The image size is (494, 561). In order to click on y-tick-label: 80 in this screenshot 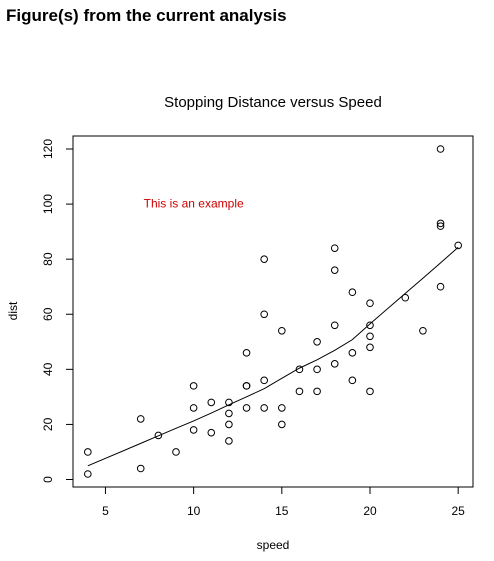, I will do `click(48, 259)`.